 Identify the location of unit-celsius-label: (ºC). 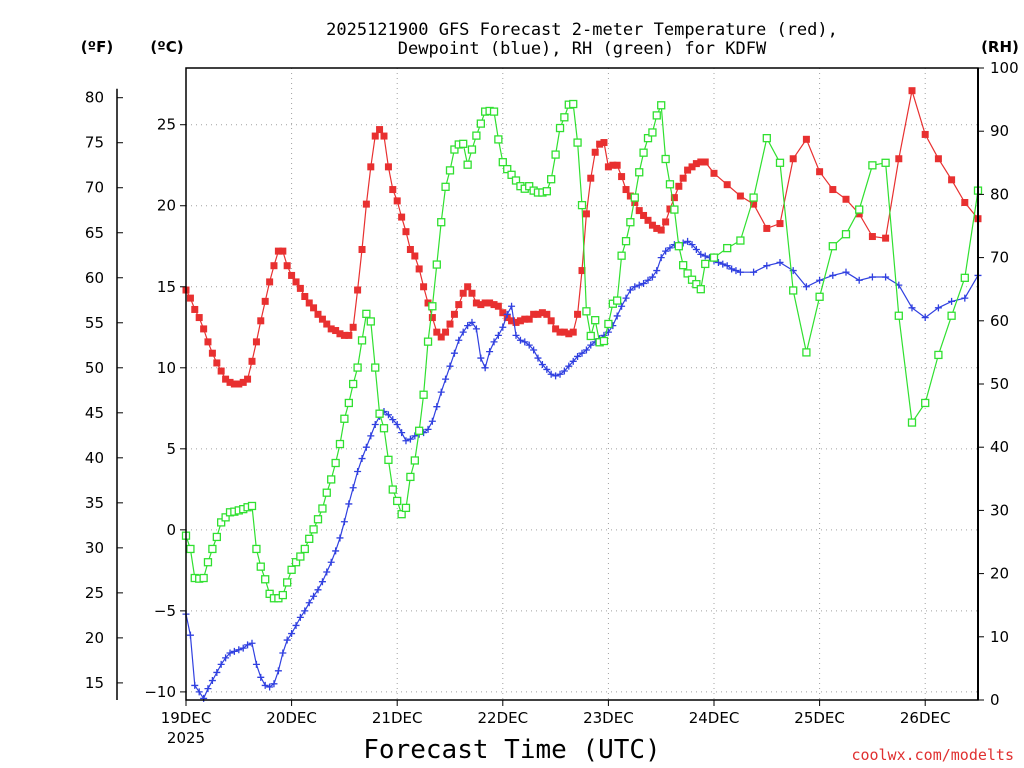
(166, 47).